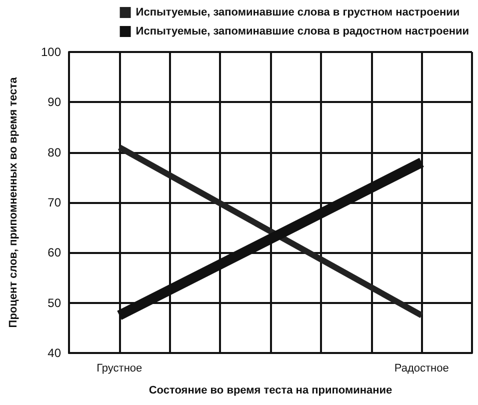 Image resolution: width=478 pixels, height=405 pixels. Describe the element at coordinates (303, 32) in the screenshot. I see `legend-label: Испытуемые, запоминавшие слова в радостном настроении` at that location.